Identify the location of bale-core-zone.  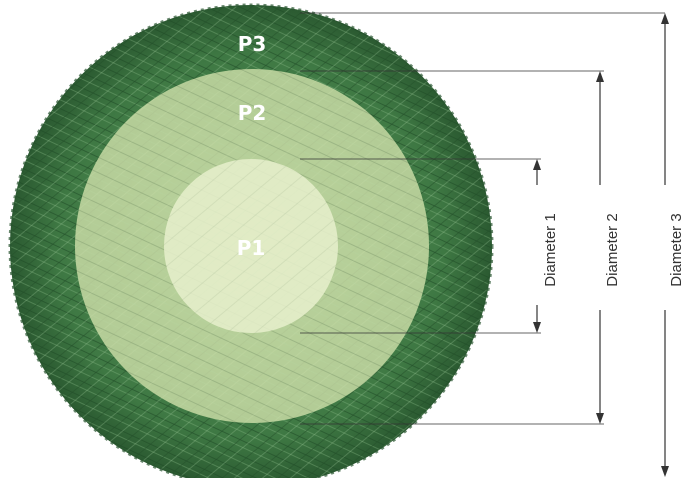
(251, 246).